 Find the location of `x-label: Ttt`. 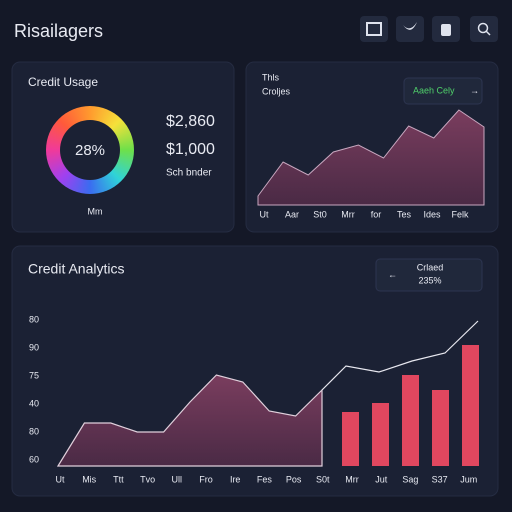

x-label: Ttt is located at coordinates (118, 479).